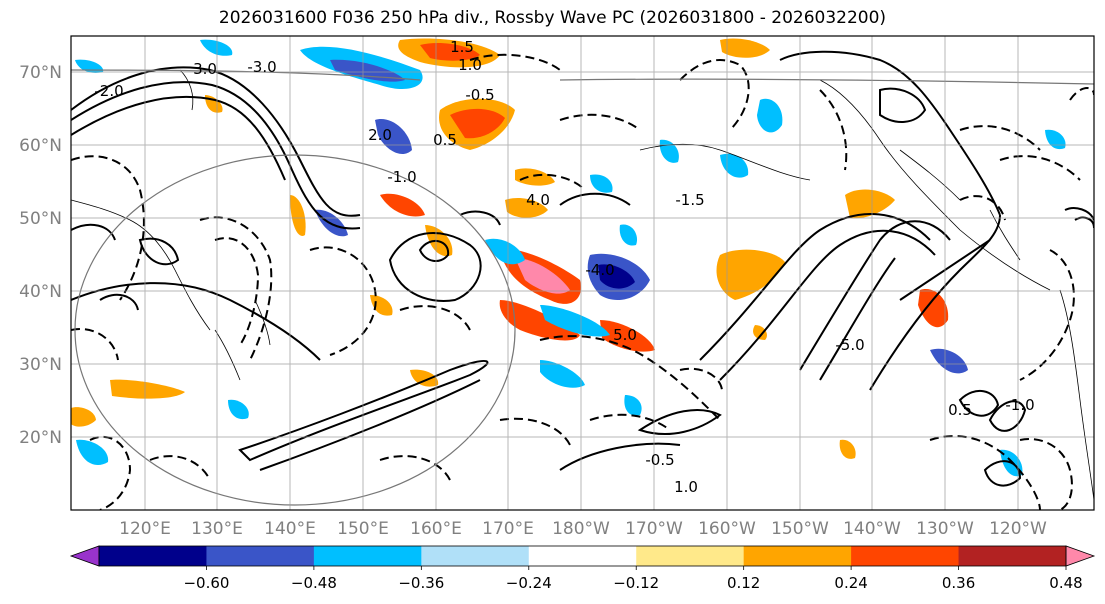  I want to click on colorbar-tick-label: −0.12, so click(636, 583).